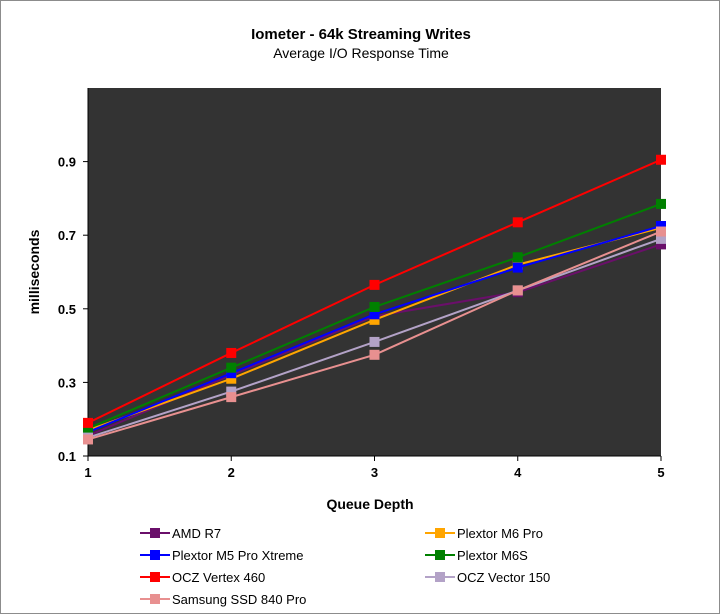  I want to click on legend-item: AMD R7, so click(180, 533).